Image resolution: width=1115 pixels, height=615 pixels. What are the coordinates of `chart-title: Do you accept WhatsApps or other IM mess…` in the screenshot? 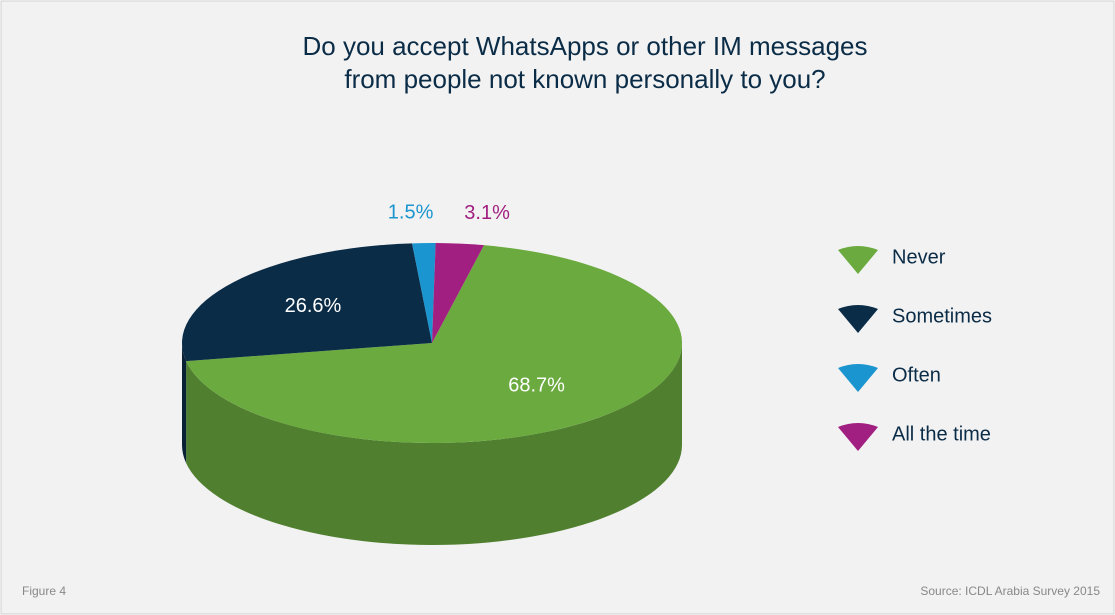 It's located at (584, 46).